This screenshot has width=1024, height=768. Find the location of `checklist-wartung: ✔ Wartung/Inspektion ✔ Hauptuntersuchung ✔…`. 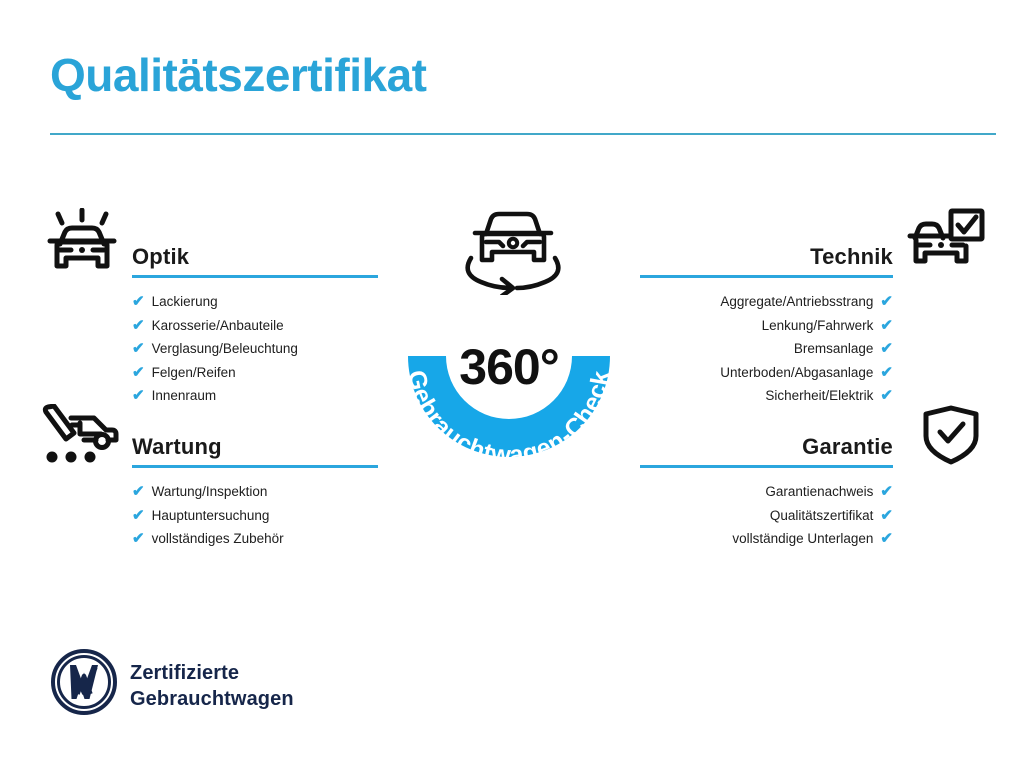

checklist-wartung: ✔ Wartung/Inspektion ✔ Hauptuntersuchung ✔… is located at coordinates (255, 515).